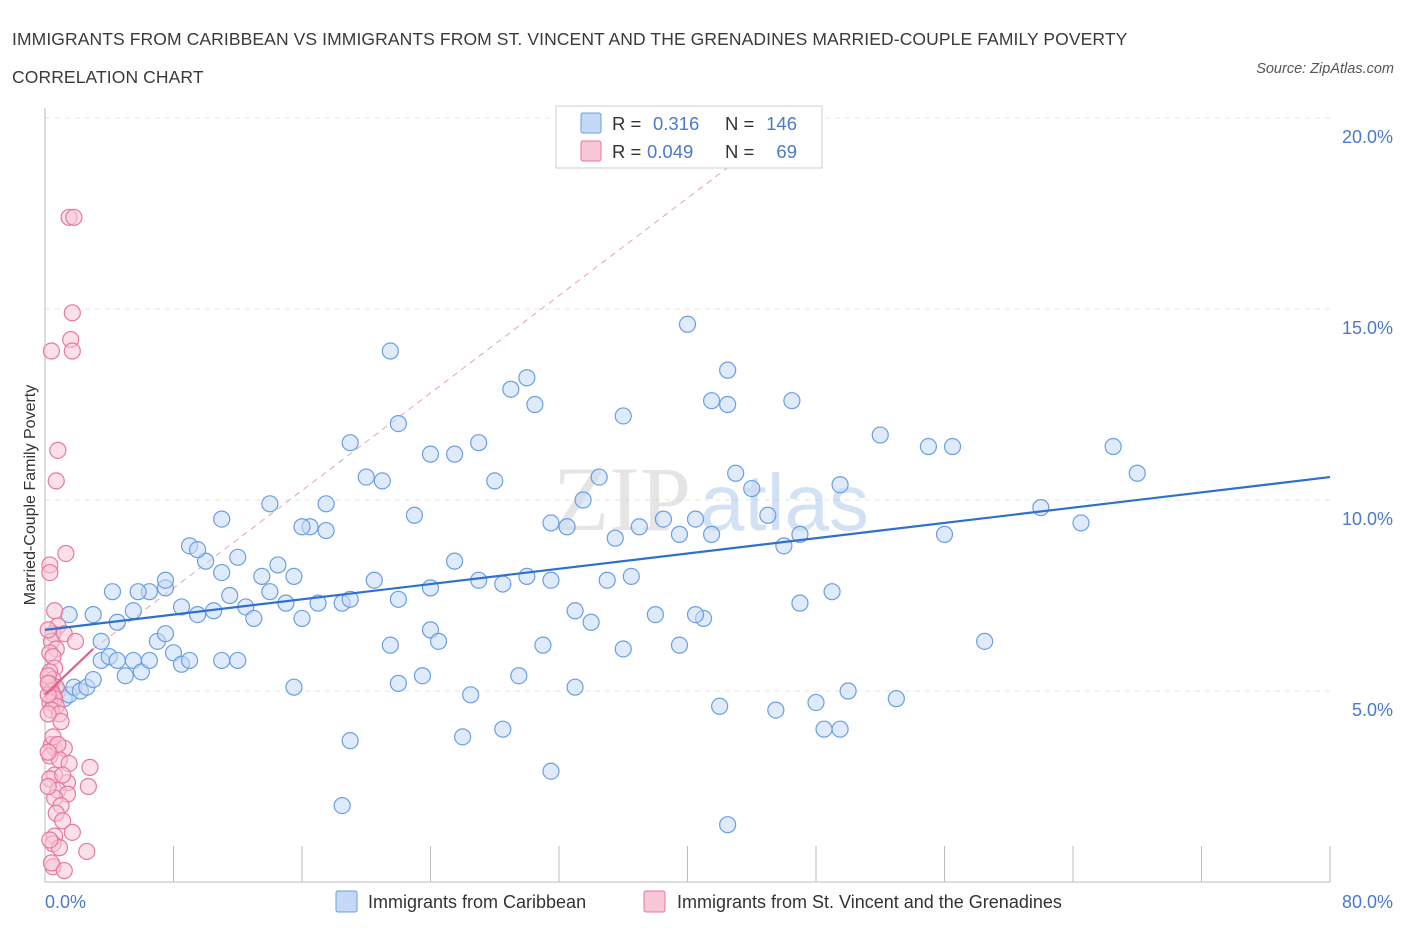  Describe the element at coordinates (1367, 519) in the screenshot. I see `y-tick-label: 10.0%` at that location.